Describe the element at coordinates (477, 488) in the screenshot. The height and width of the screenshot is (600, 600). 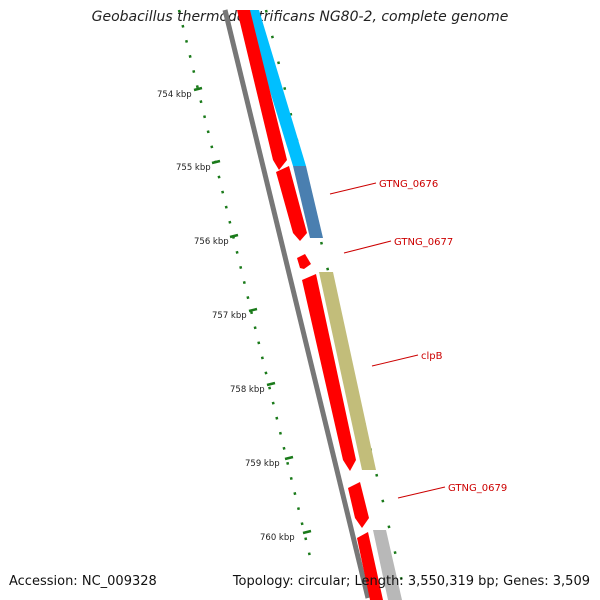
I see `gene-label-gtng-0679: GTNG_0679` at that location.